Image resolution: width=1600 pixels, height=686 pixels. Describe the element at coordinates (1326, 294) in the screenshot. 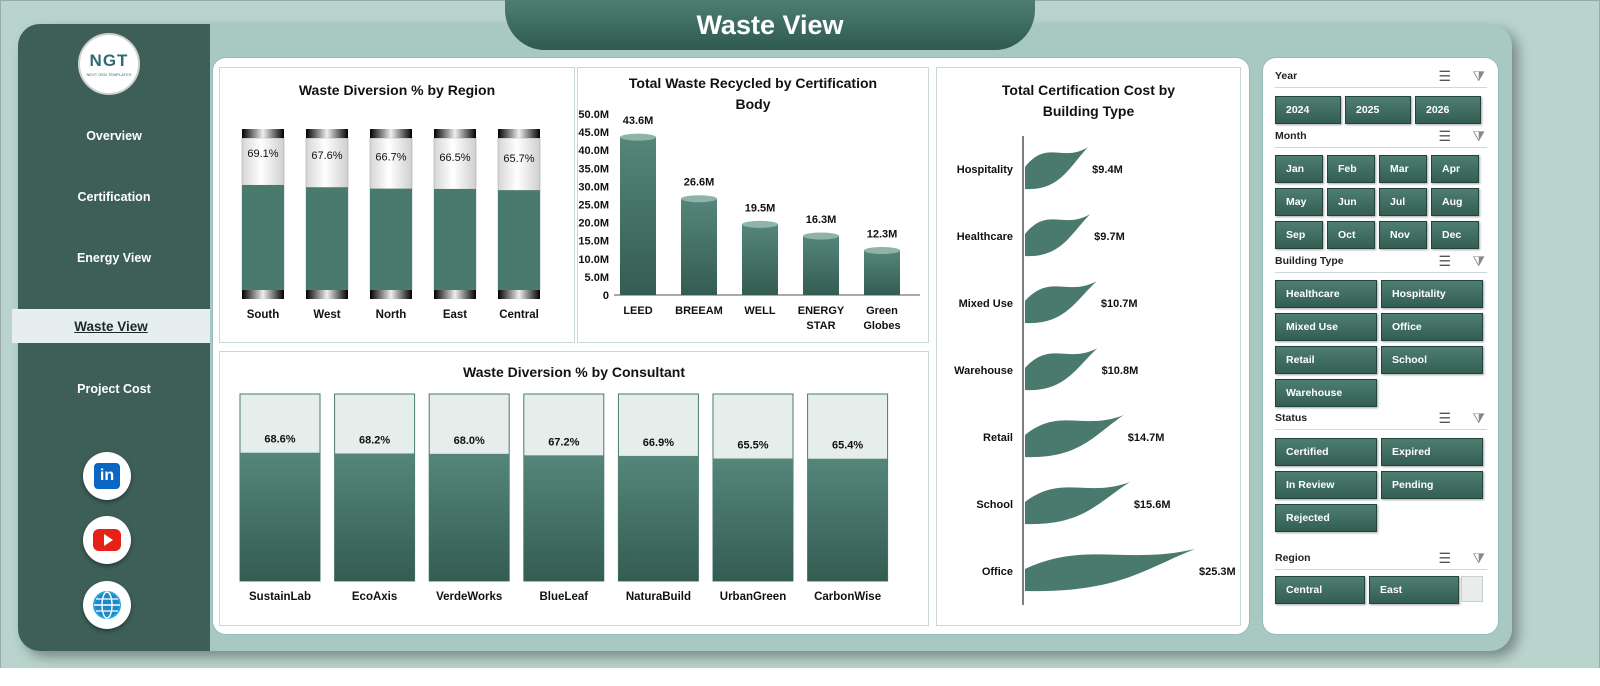

I see `slicer-option-building-type: Healthcare` at that location.